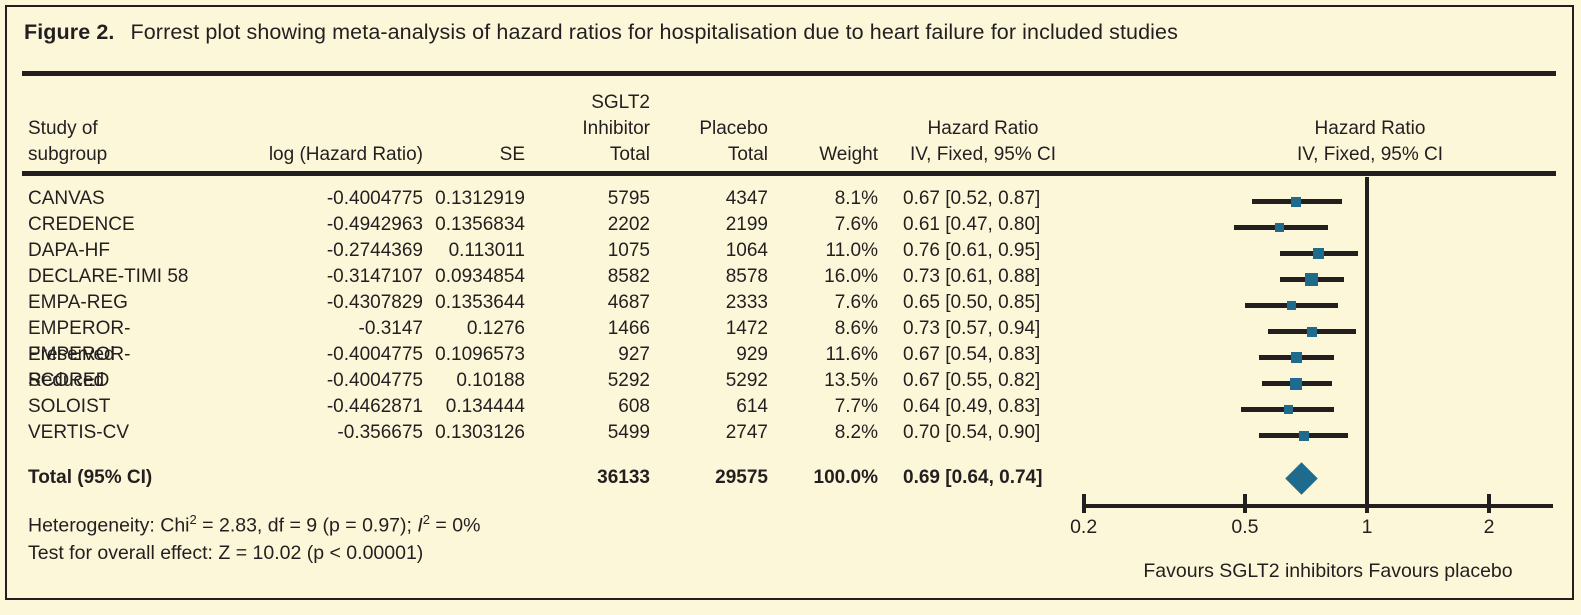 The height and width of the screenshot is (615, 1581). What do you see at coordinates (69, 250) in the screenshot?
I see `cell-study: DAPA-HF` at bounding box center [69, 250].